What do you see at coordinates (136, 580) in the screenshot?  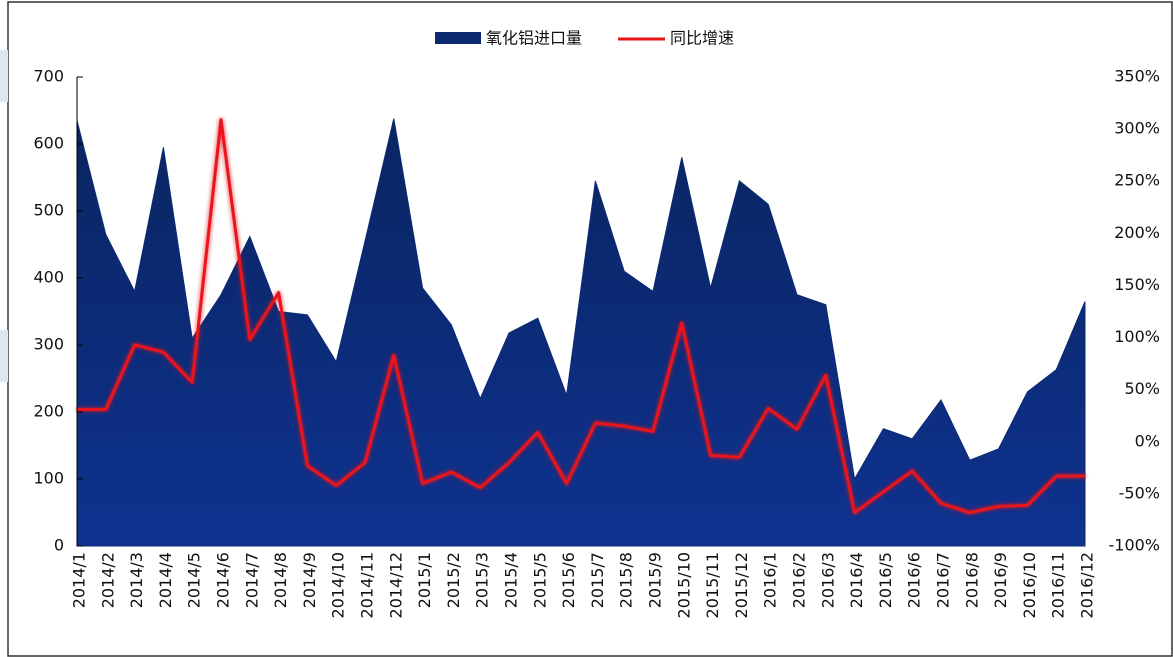 I see `x-tick-label: 2014/3` at bounding box center [136, 580].